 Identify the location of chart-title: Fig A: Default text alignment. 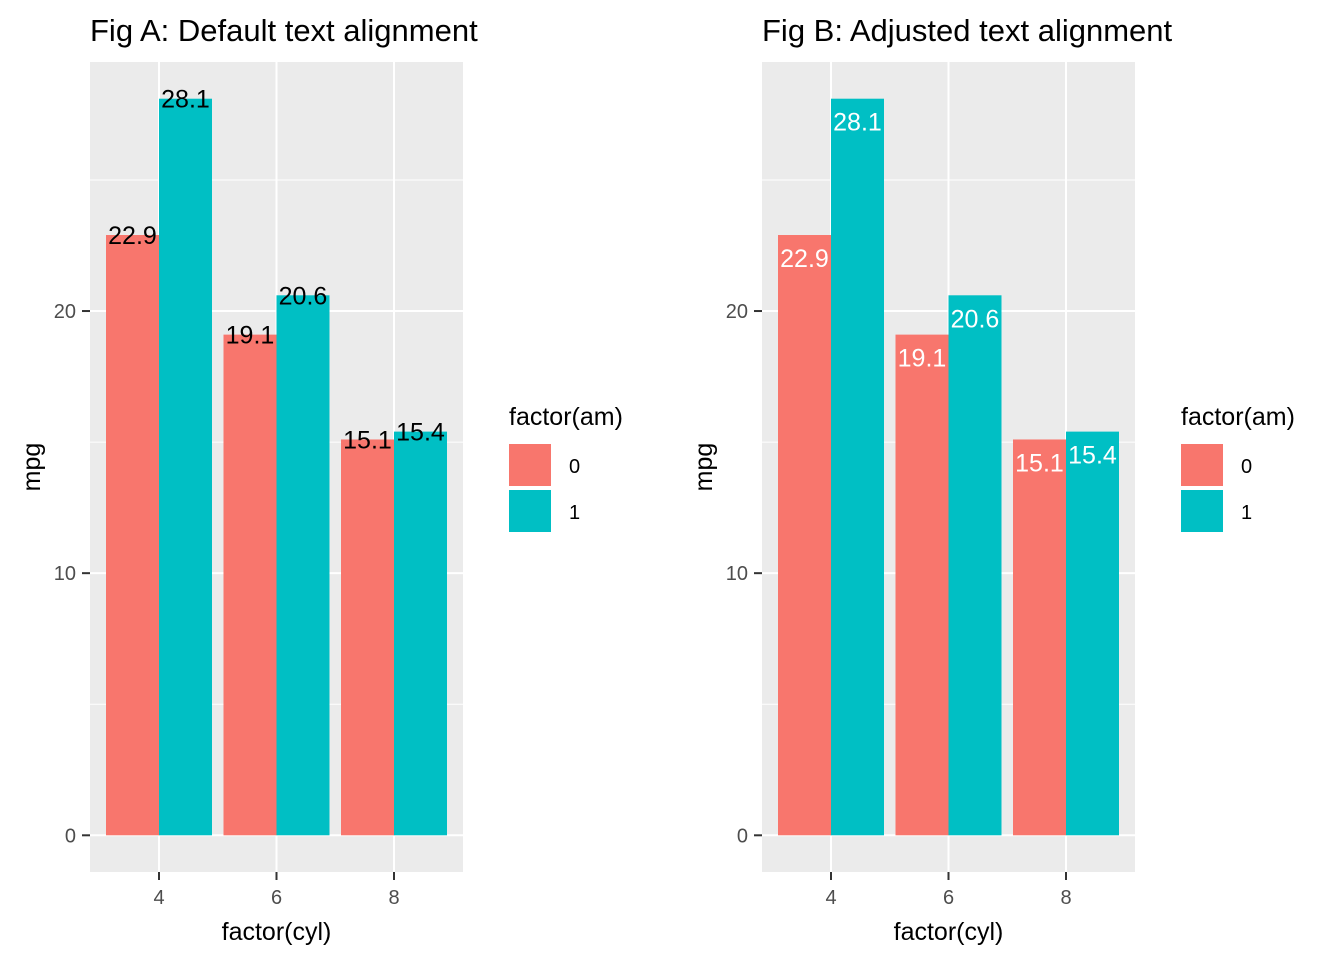
(284, 30).